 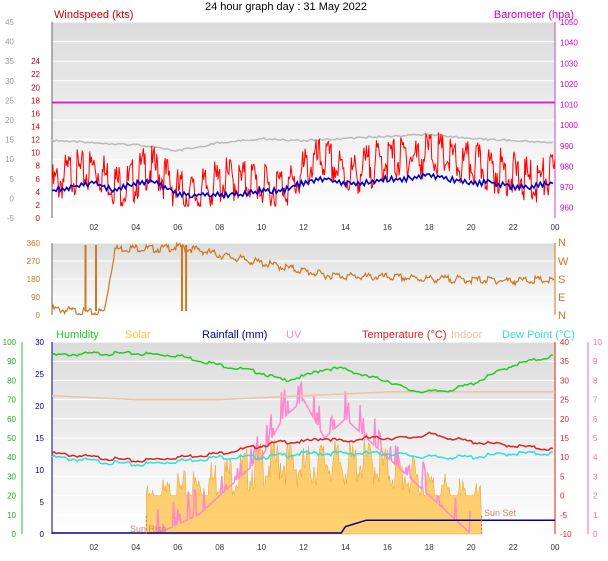 What do you see at coordinates (35, 297) in the screenshot?
I see `dir-tick-label: 90` at bounding box center [35, 297].